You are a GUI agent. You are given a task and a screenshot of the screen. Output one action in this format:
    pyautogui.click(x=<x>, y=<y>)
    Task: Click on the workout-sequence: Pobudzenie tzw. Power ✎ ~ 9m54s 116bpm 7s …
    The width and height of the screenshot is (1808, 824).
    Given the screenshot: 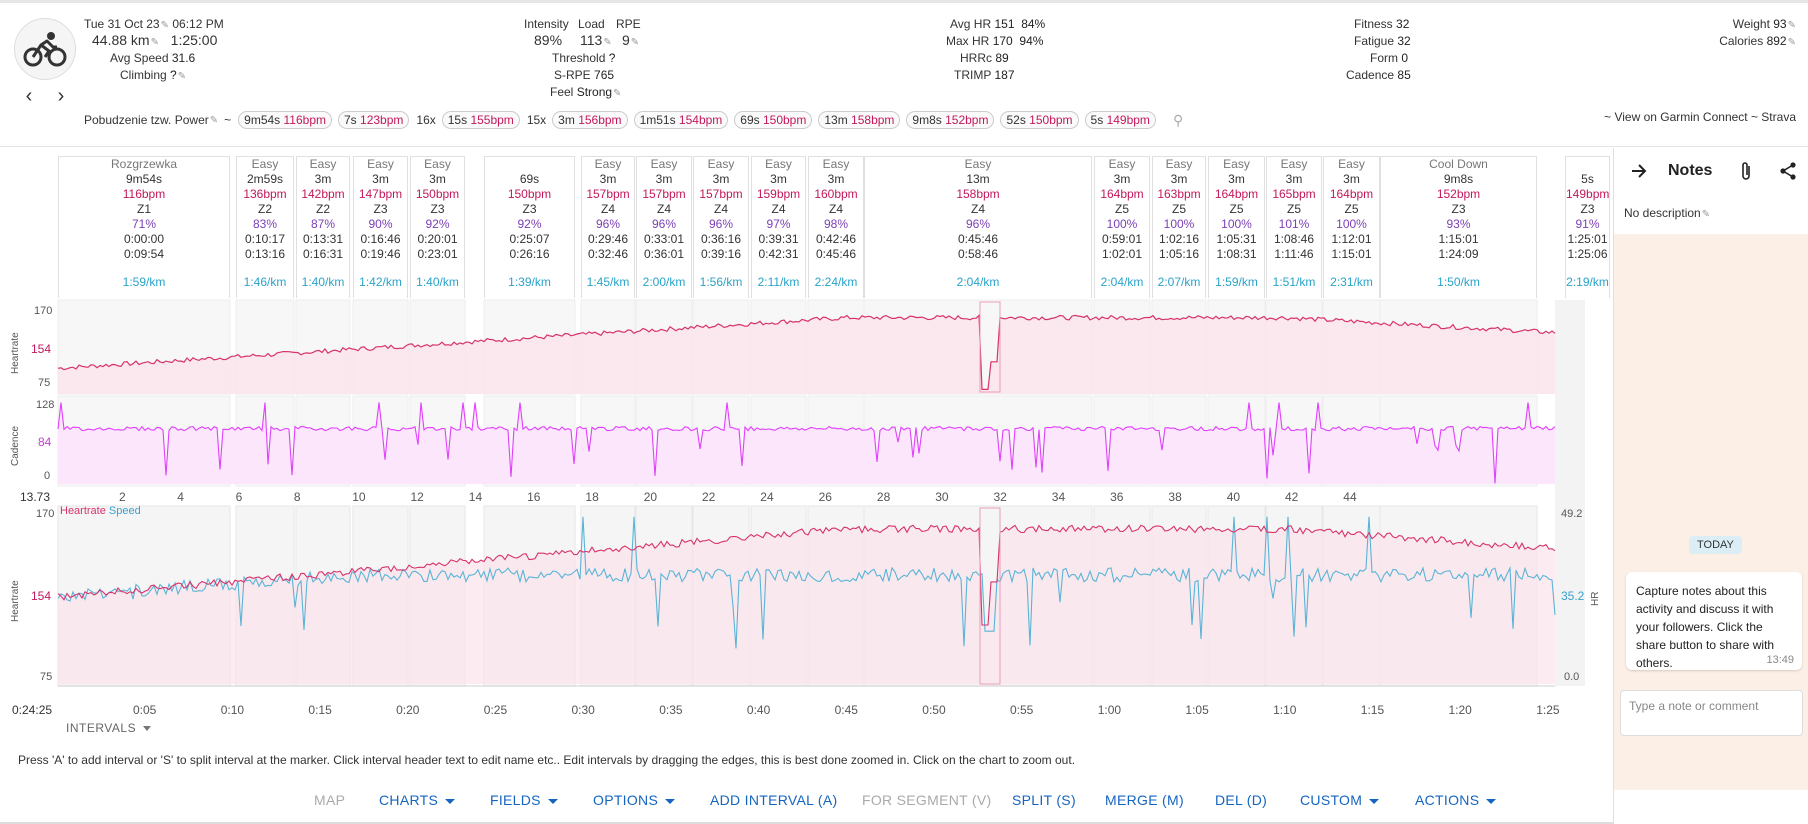 What is the action you would take?
    pyautogui.click(x=634, y=120)
    